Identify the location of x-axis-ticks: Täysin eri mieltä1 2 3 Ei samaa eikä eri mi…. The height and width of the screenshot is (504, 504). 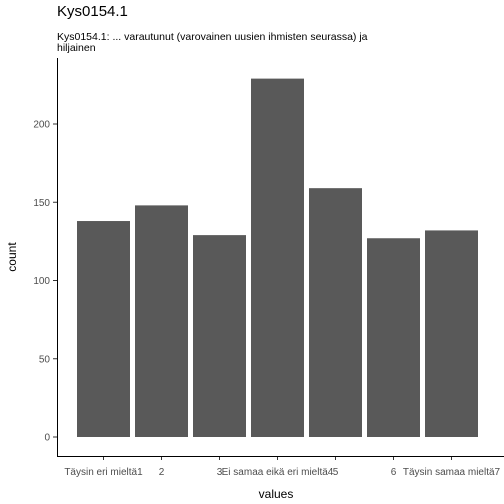
(282, 467).